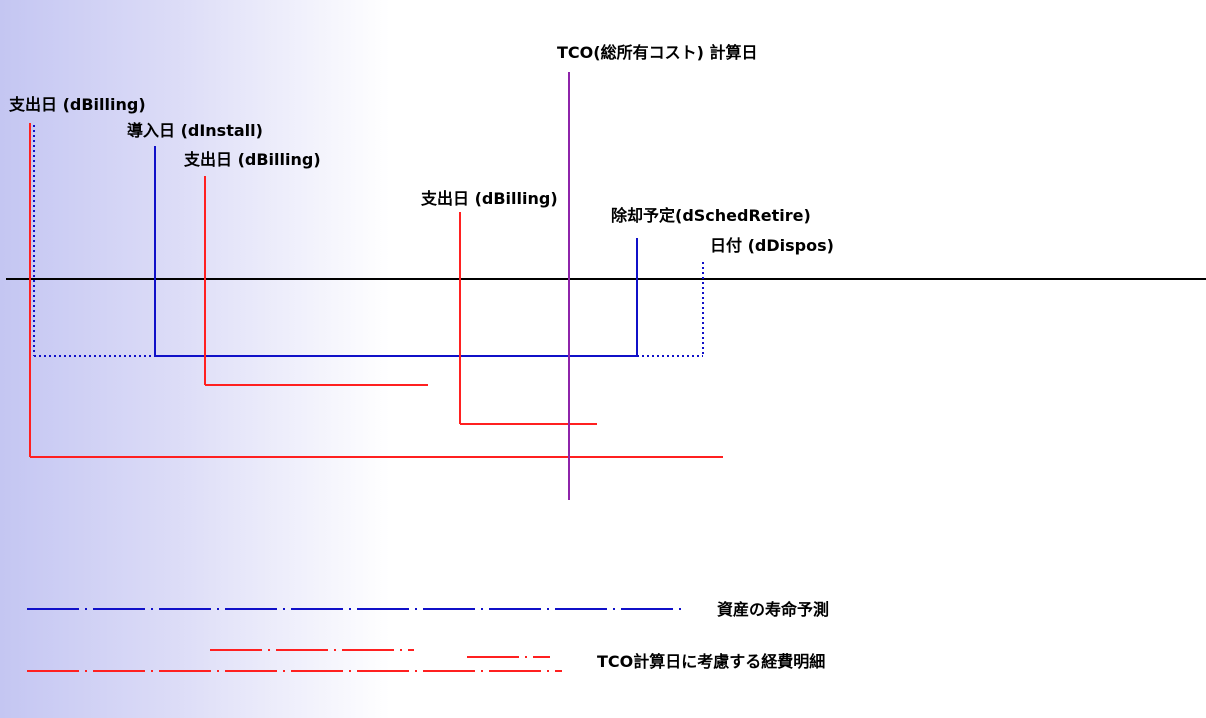 The height and width of the screenshot is (718, 1206). I want to click on billing-3-label: 支出日 (dBilling), so click(489, 198).